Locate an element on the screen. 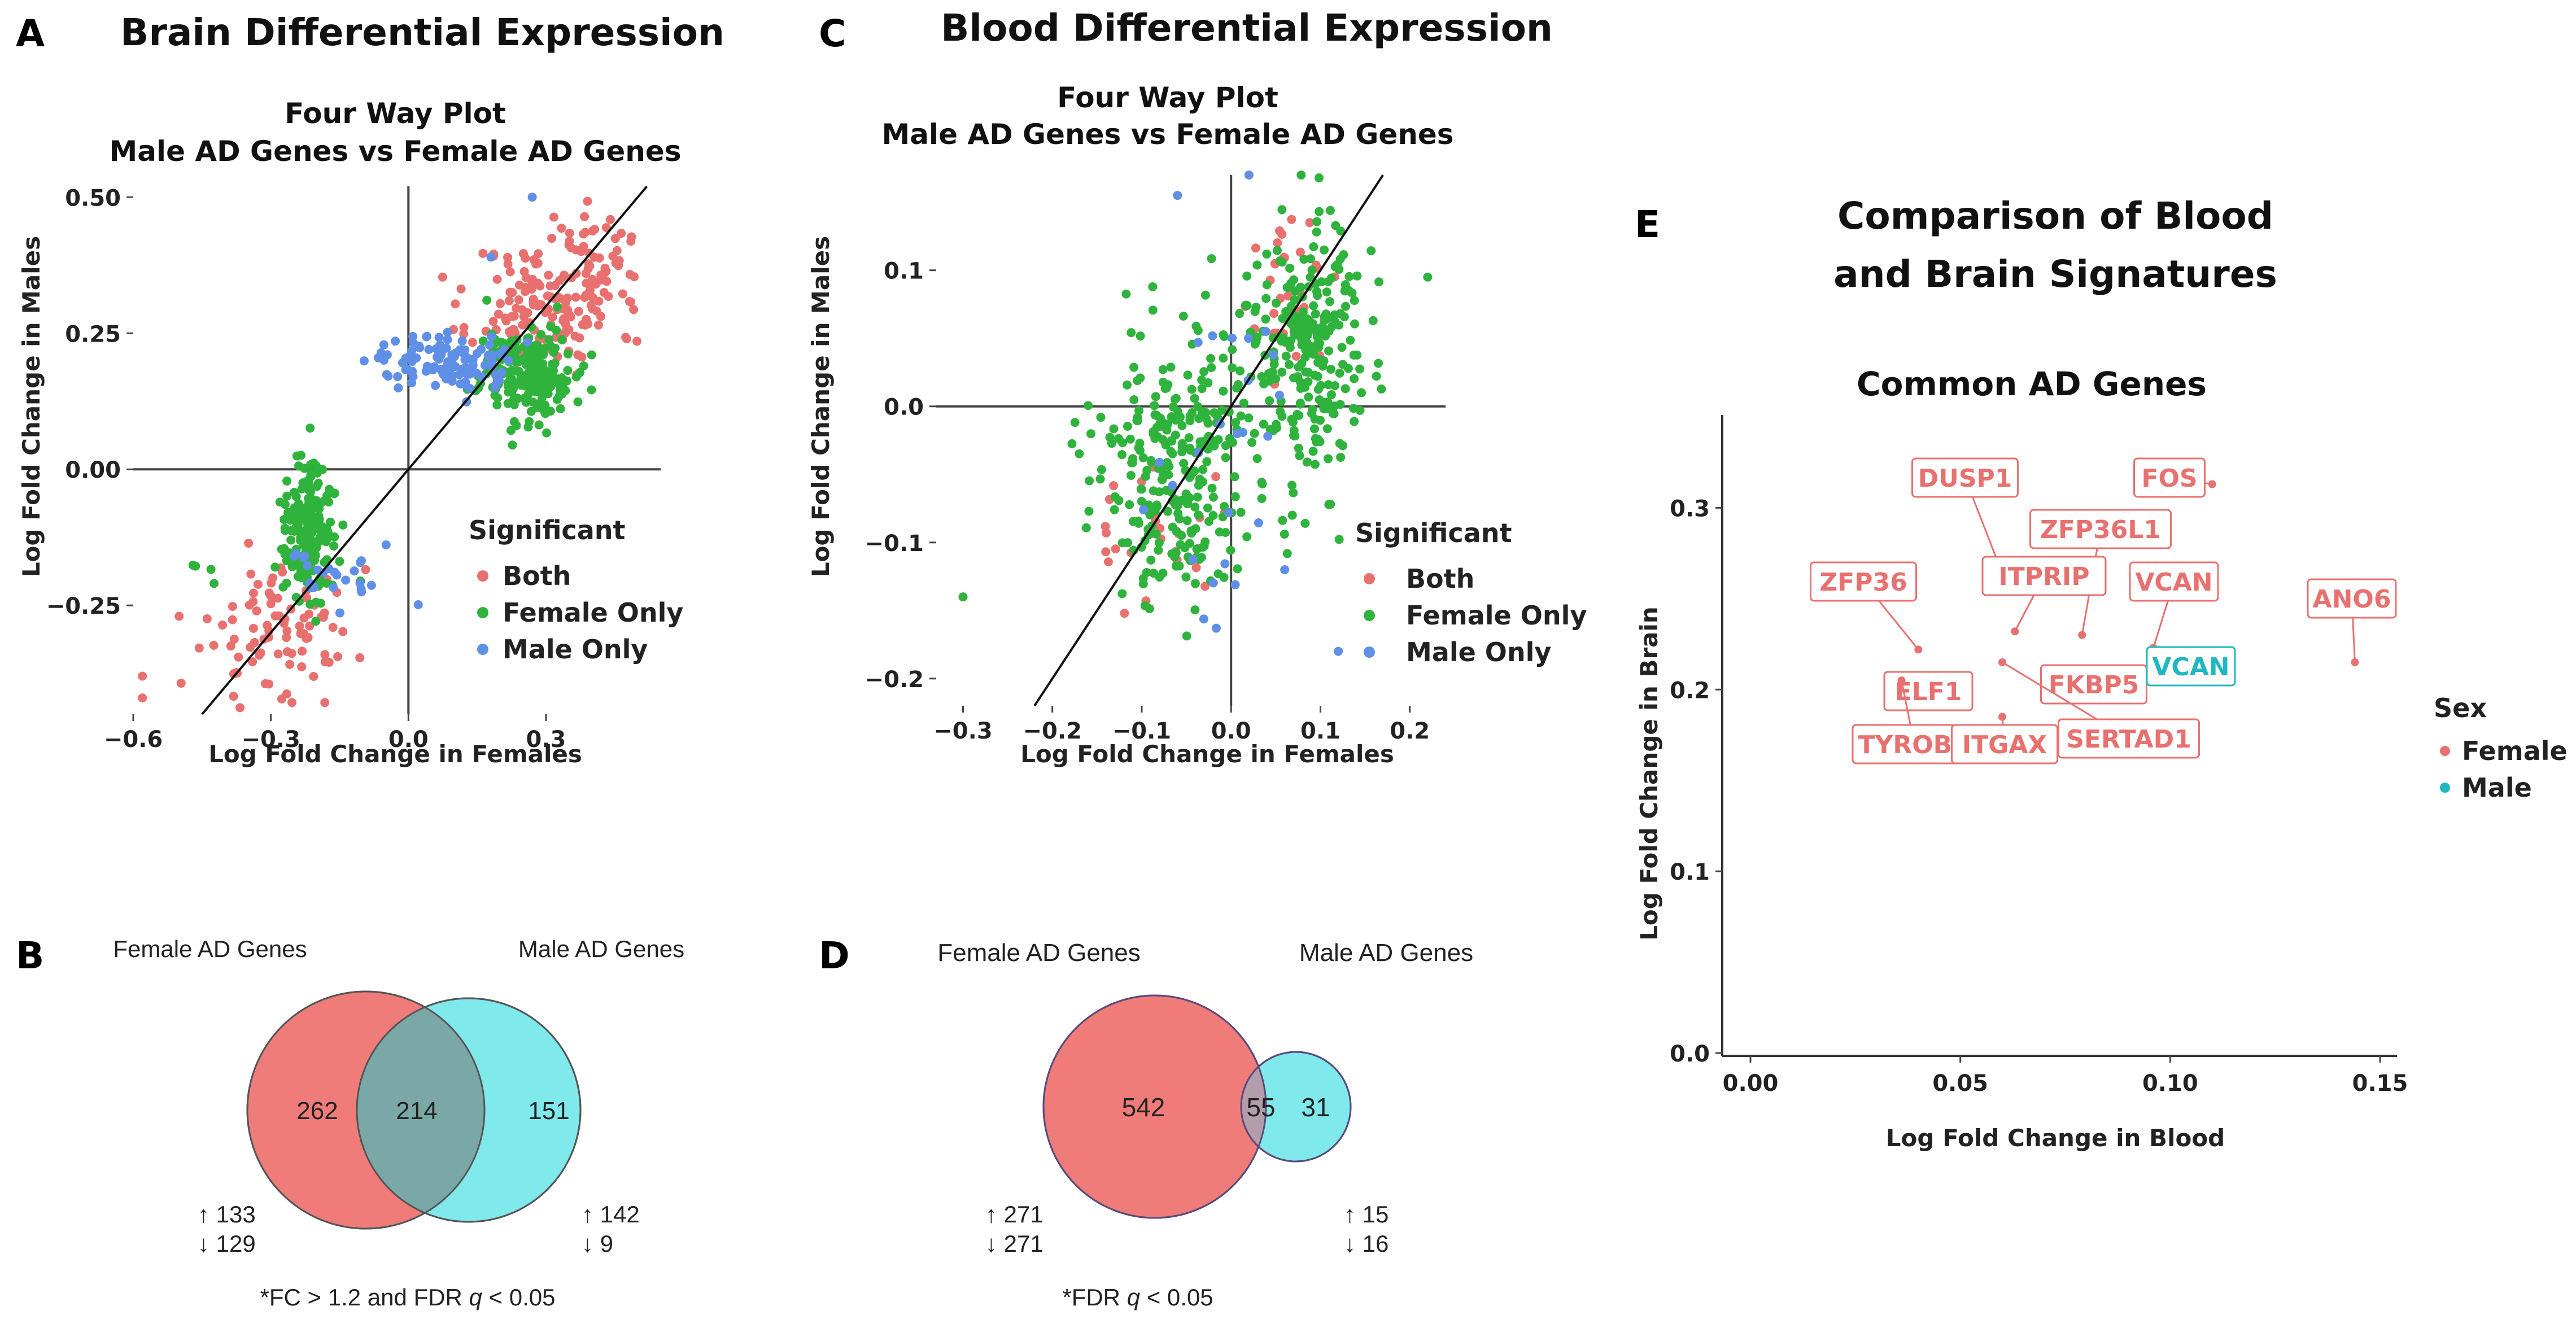  panel-letter-b: B is located at coordinates (30, 955).